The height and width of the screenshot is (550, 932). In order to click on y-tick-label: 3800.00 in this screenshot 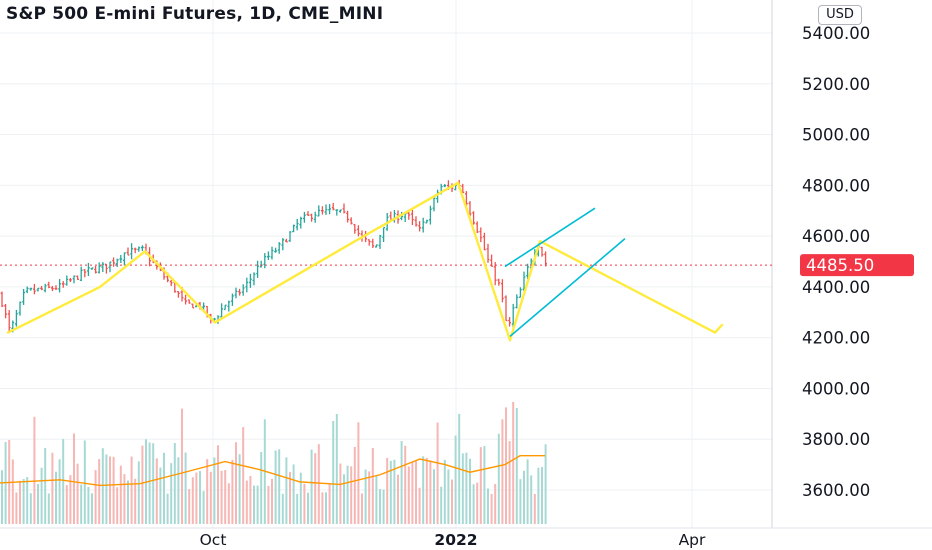, I will do `click(836, 439)`.